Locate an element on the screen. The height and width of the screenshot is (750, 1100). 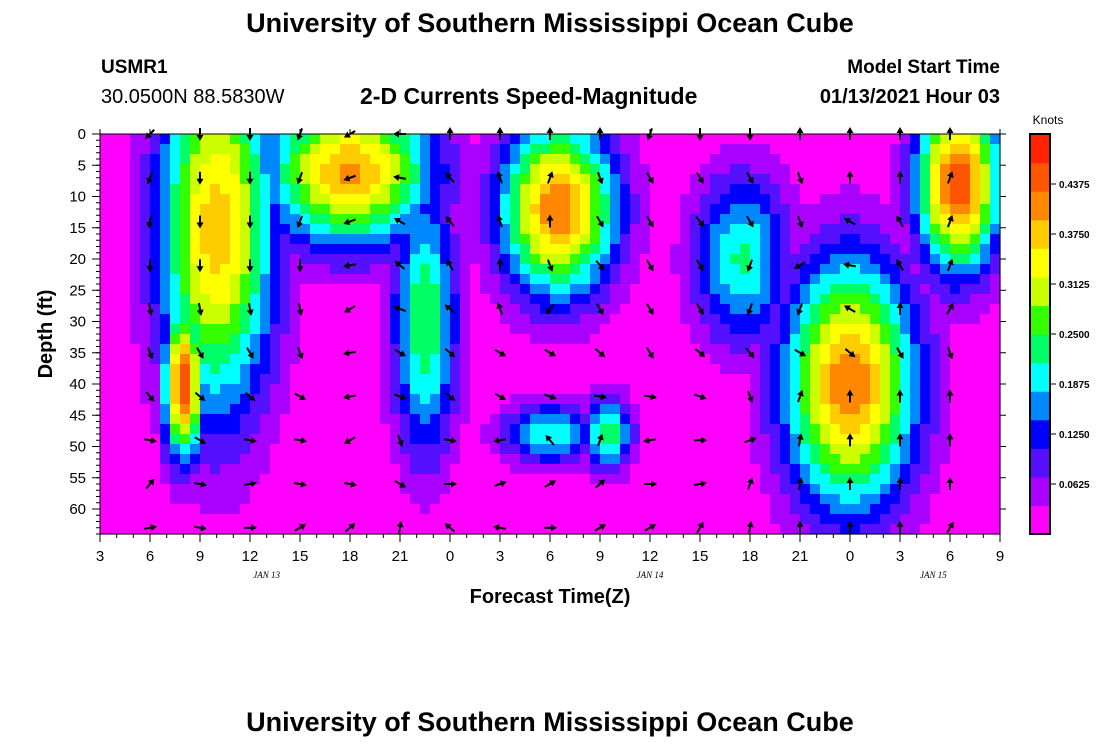
colorbar-tick-label: 0.1250 is located at coordinates (1074, 435).